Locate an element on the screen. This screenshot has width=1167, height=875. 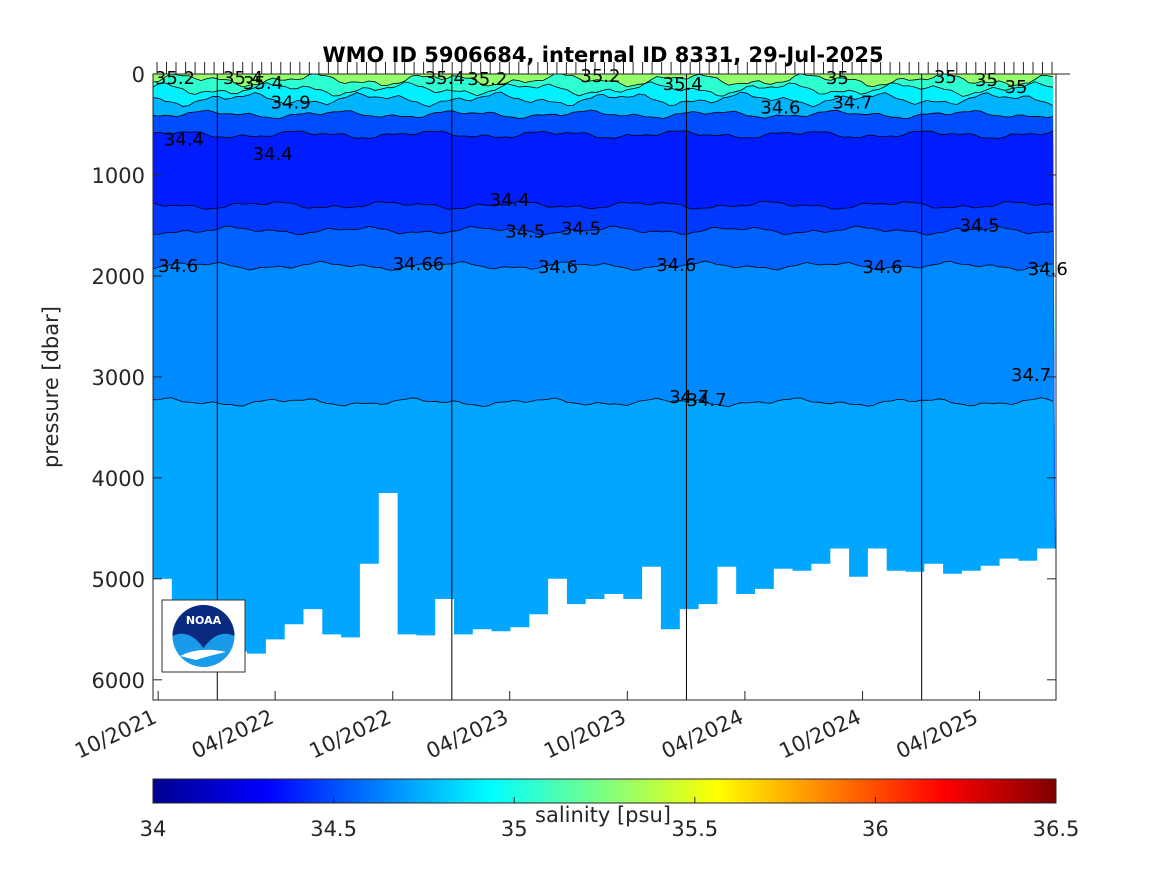
x-tick-label: 10/2022 is located at coordinates (350, 734).